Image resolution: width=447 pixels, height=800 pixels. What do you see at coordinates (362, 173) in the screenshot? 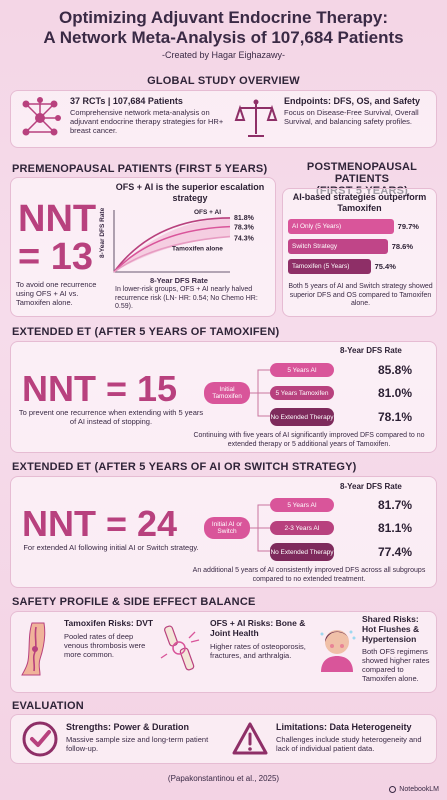
I see `postmeno-heading-line1: POSTMENOPAUSAL PATIENTS` at bounding box center [362, 173].